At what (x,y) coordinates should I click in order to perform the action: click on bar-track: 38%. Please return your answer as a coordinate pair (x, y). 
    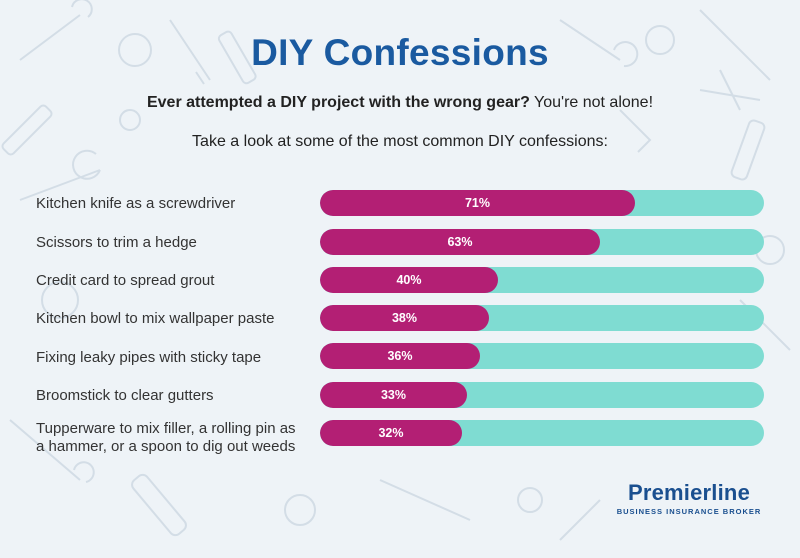
    Looking at the image, I should click on (542, 318).